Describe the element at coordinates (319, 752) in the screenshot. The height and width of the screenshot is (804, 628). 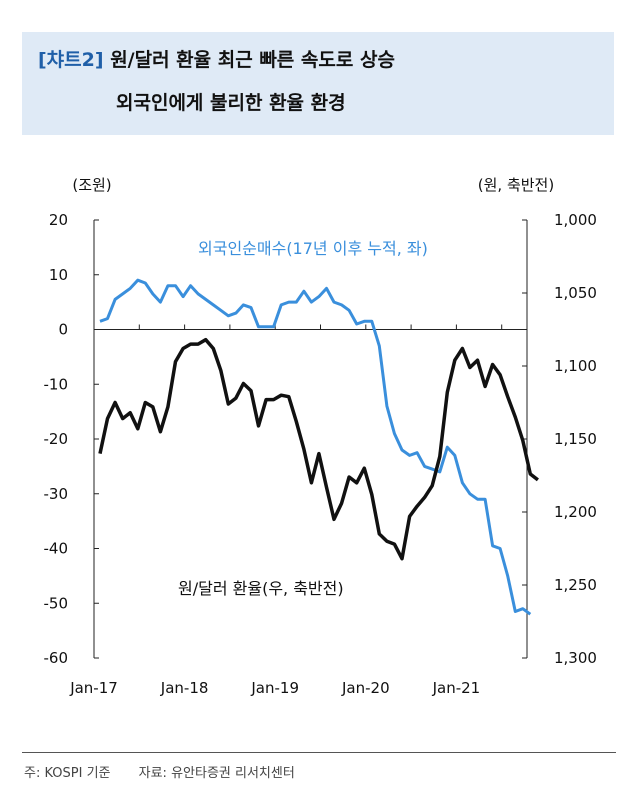
I see `footnote-divider` at that location.